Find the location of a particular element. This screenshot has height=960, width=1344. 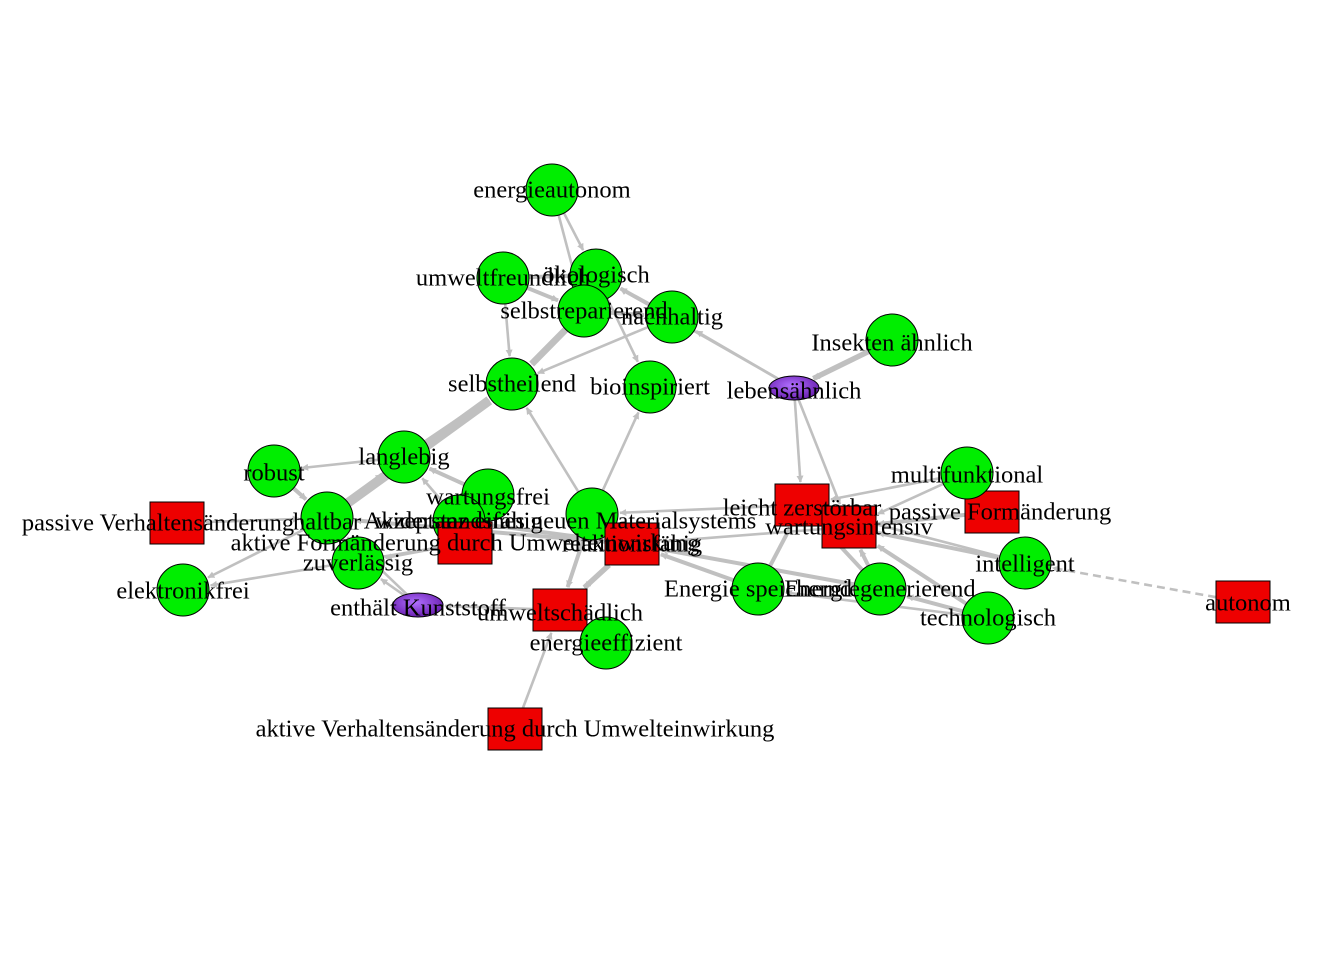

node-energie_speichernd is located at coordinates (758, 589).